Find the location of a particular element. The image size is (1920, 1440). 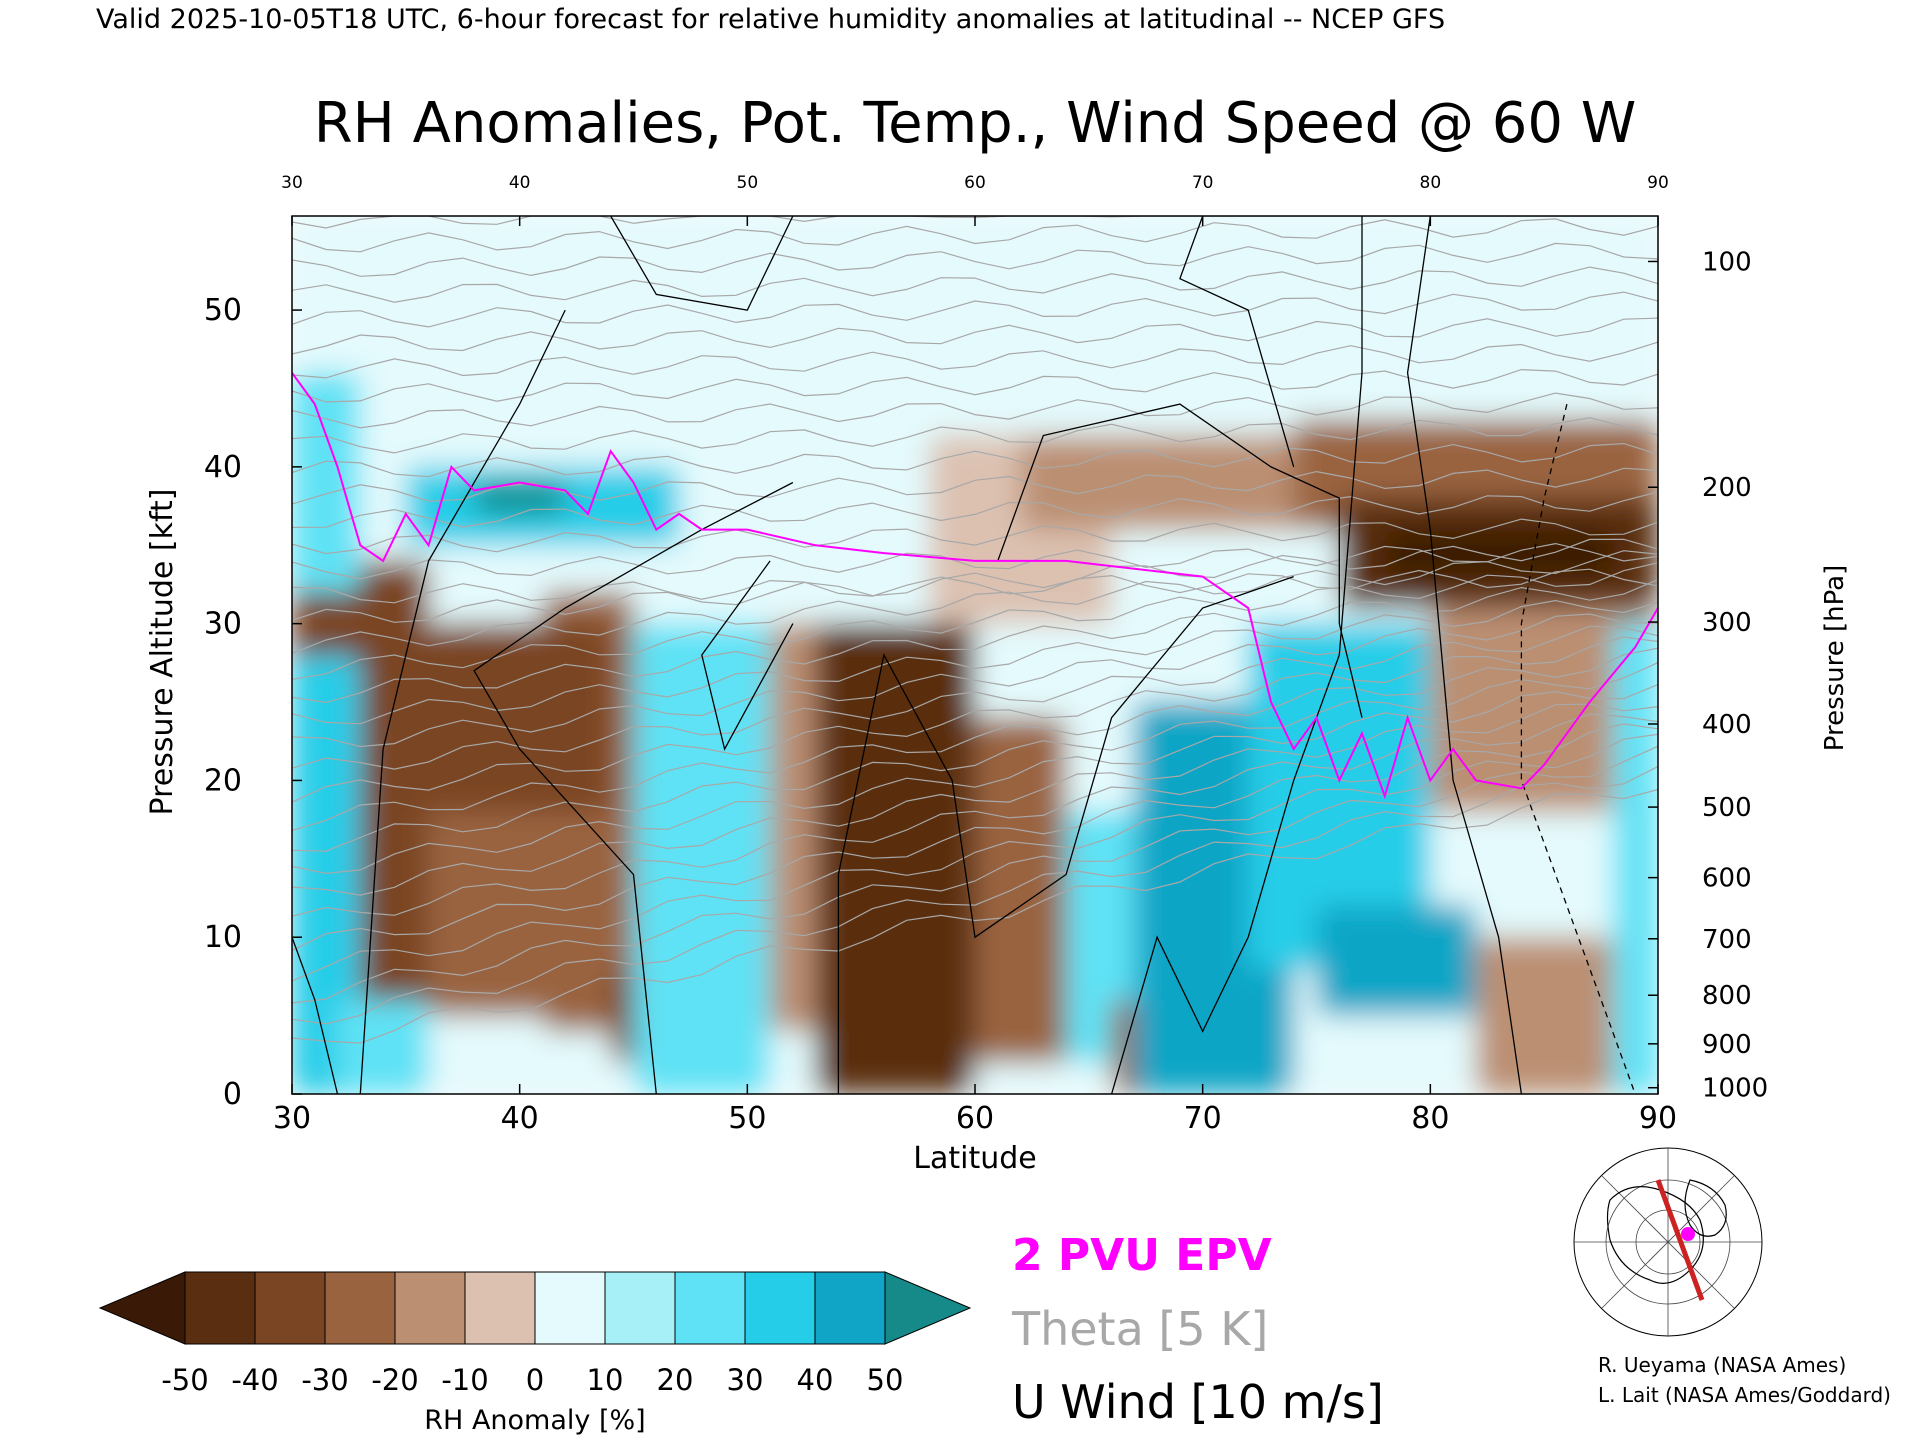

colorbar: -50 -40 -30 -20 -10 0 10 20 30 40 50 is located at coordinates (535, 1334).